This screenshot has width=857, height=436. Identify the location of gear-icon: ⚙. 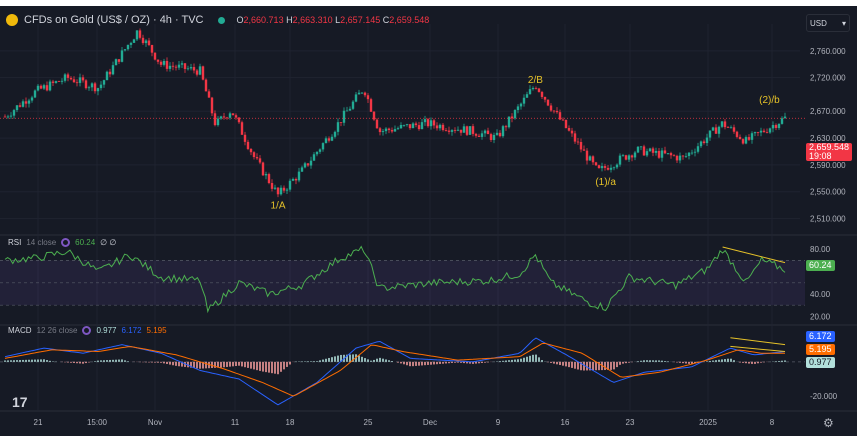
(828, 423).